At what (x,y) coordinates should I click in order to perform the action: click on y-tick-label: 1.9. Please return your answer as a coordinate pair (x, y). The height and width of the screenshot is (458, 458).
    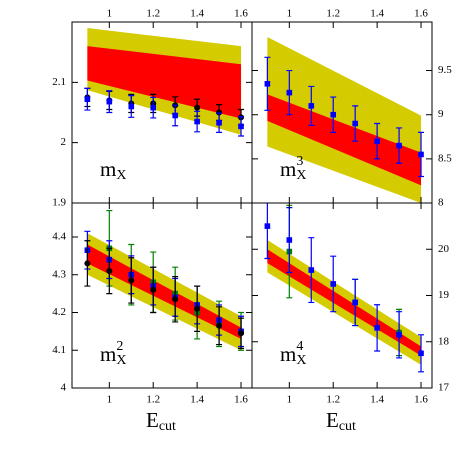
    Looking at the image, I should click on (59, 203).